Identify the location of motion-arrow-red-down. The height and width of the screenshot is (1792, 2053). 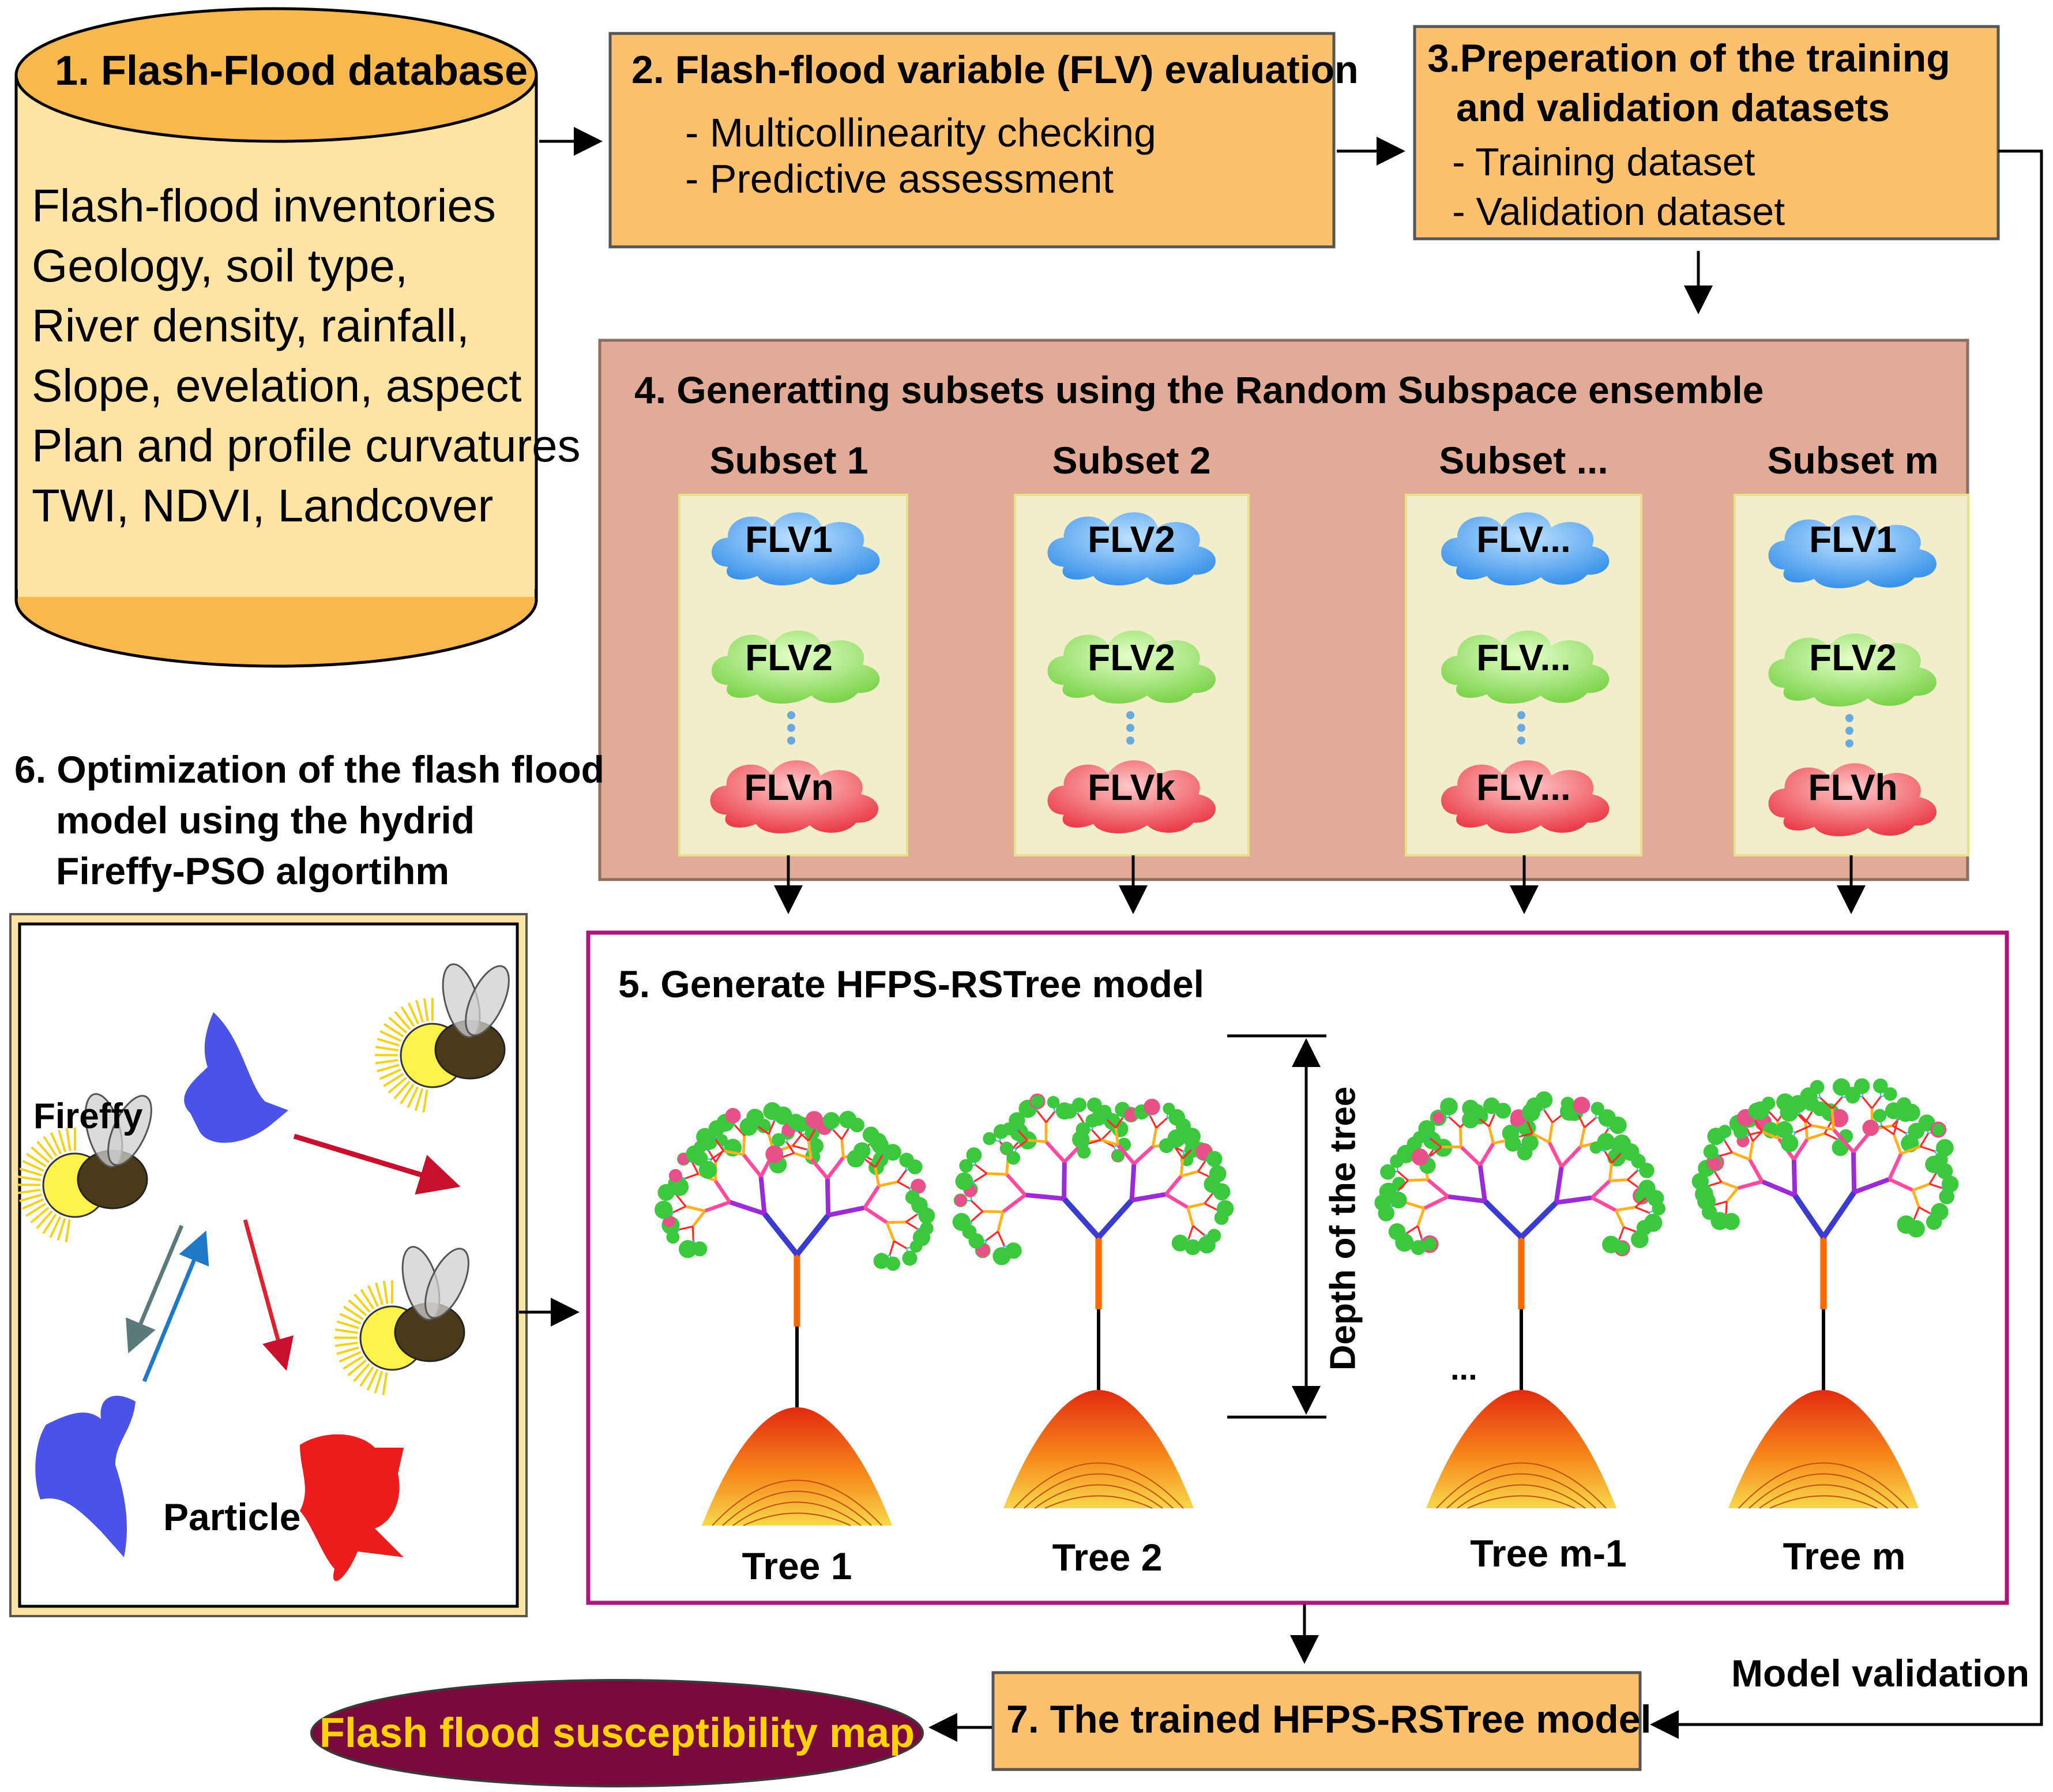
(268, 1295).